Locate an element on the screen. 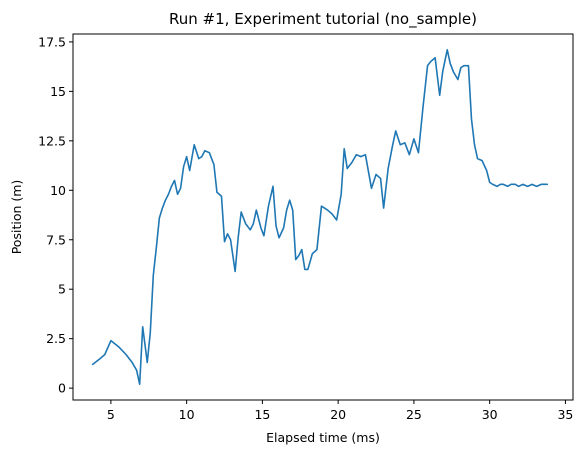  x-tick-label: 30 is located at coordinates (490, 414).